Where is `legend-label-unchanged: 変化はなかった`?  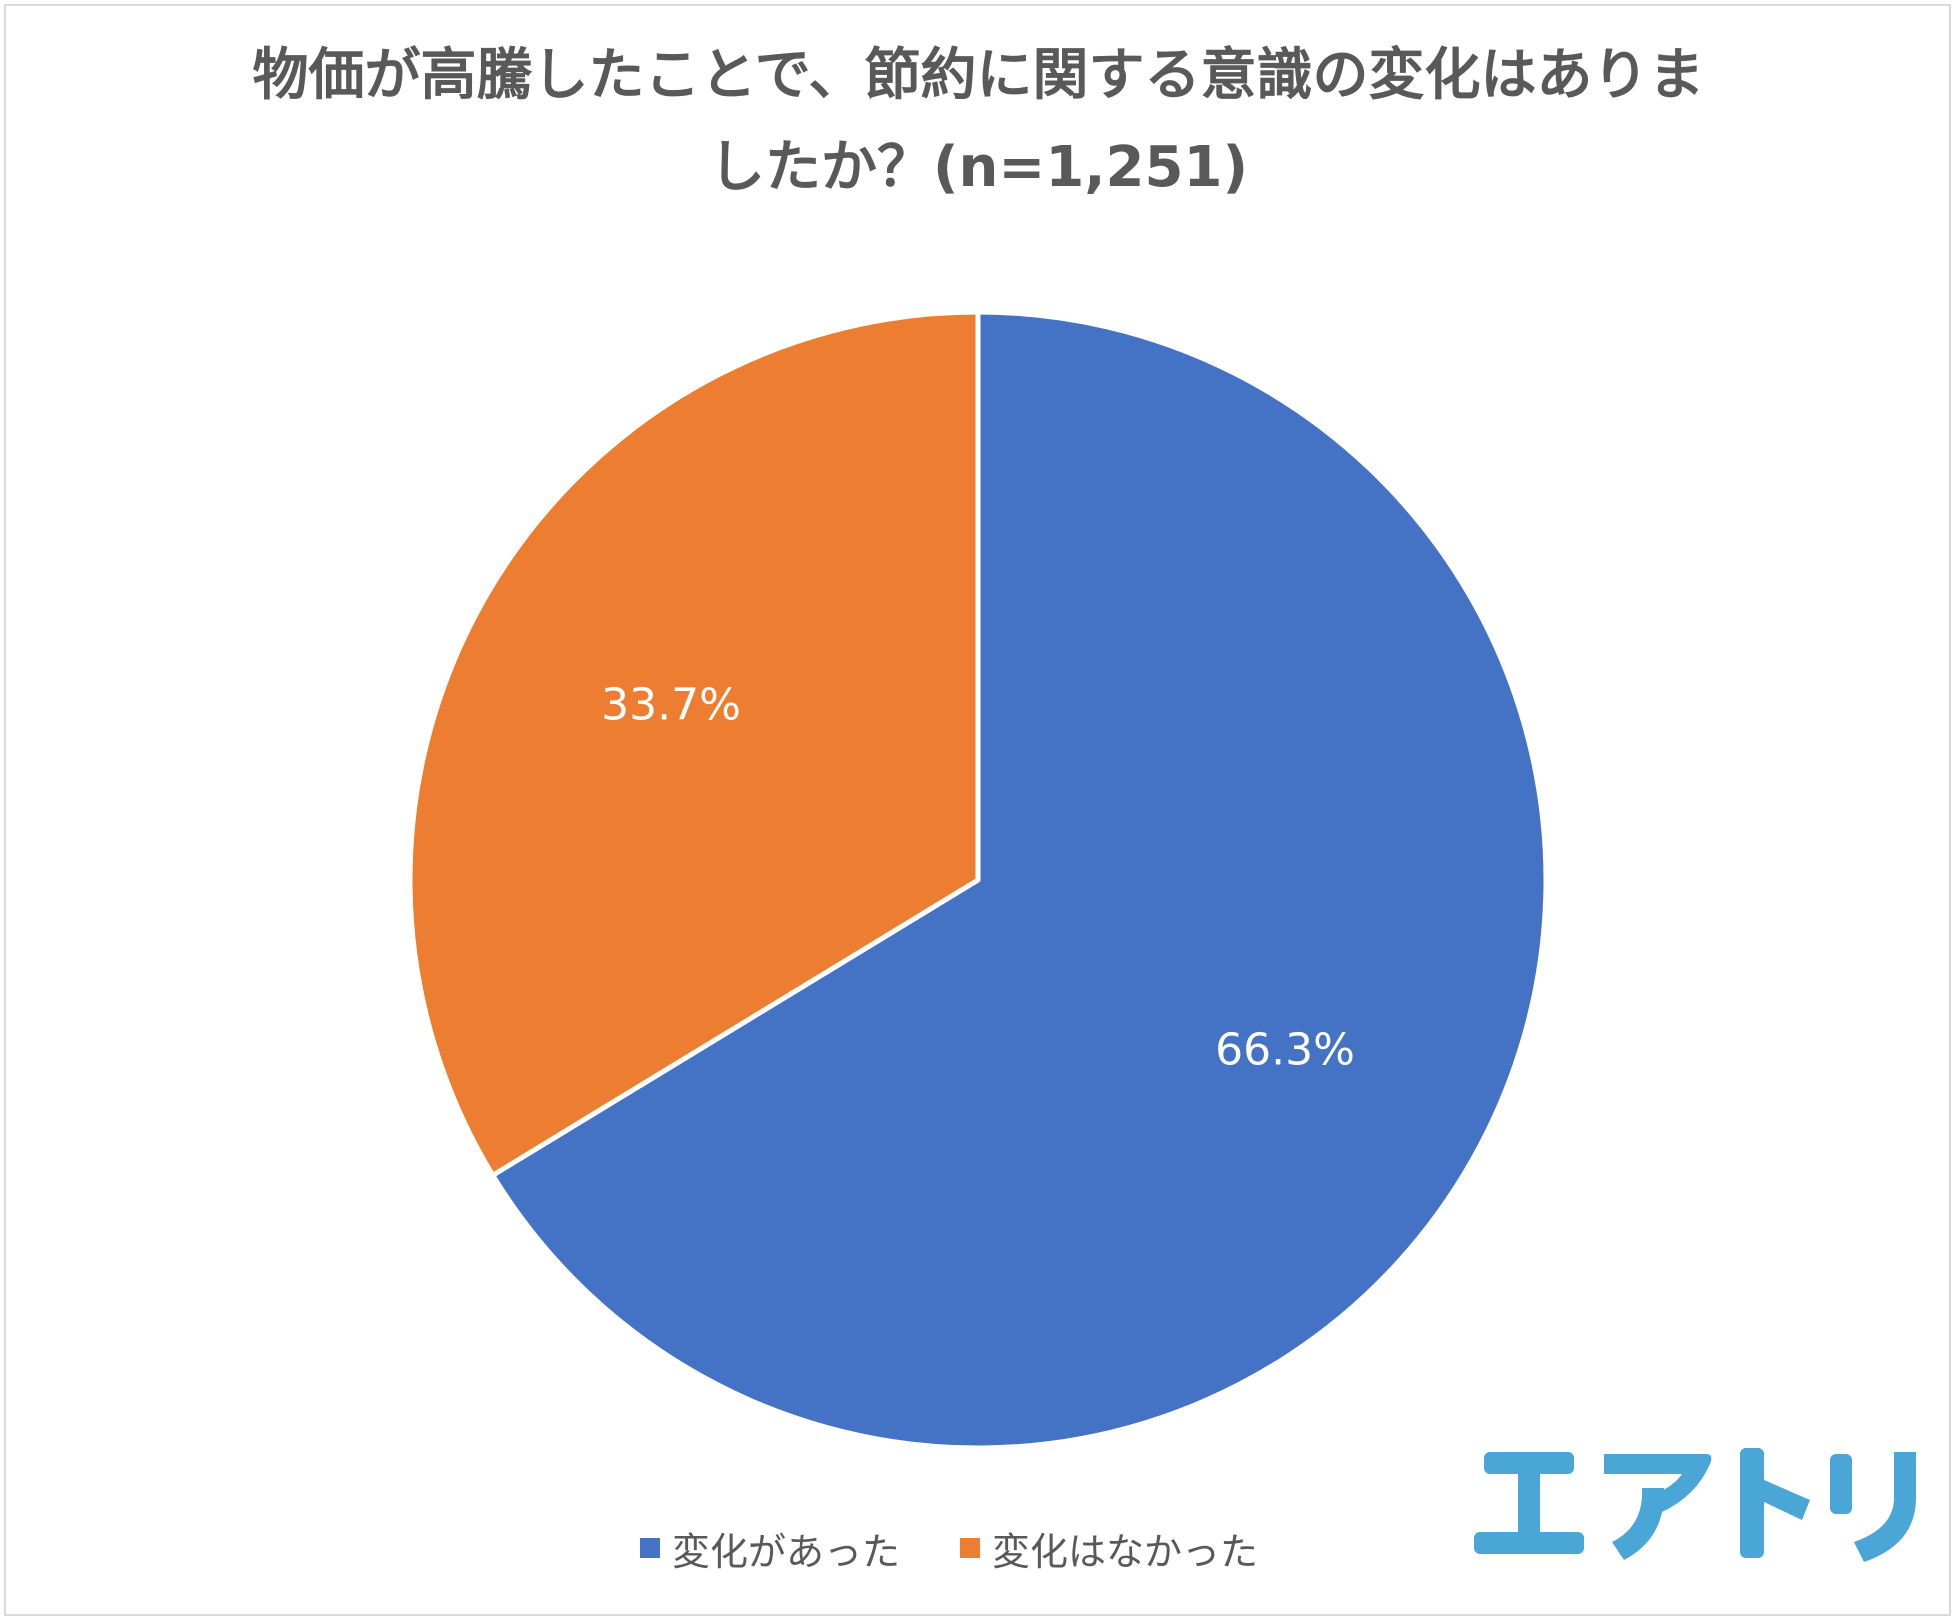
legend-label-unchanged: 変化はなかった is located at coordinates (1125, 1551).